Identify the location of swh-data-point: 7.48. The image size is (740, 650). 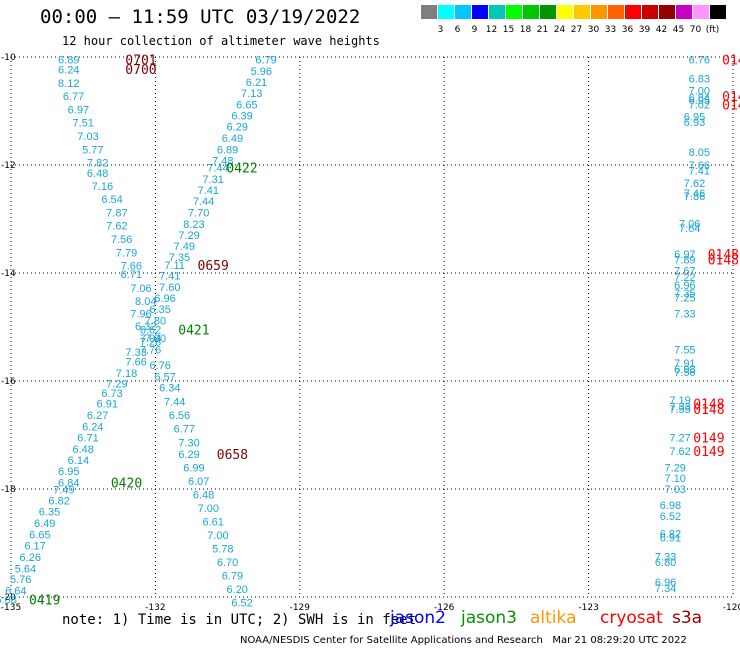
(222, 162).